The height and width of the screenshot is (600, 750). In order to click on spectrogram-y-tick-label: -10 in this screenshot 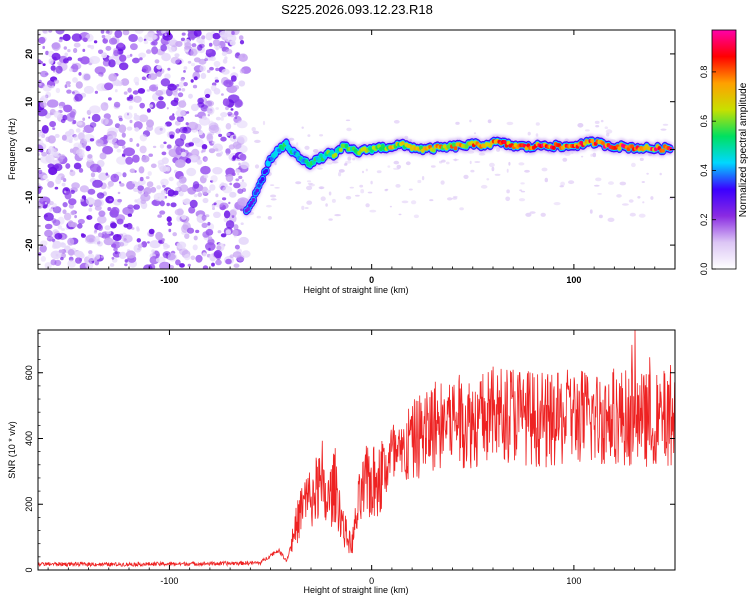, I will do `click(29, 197)`.